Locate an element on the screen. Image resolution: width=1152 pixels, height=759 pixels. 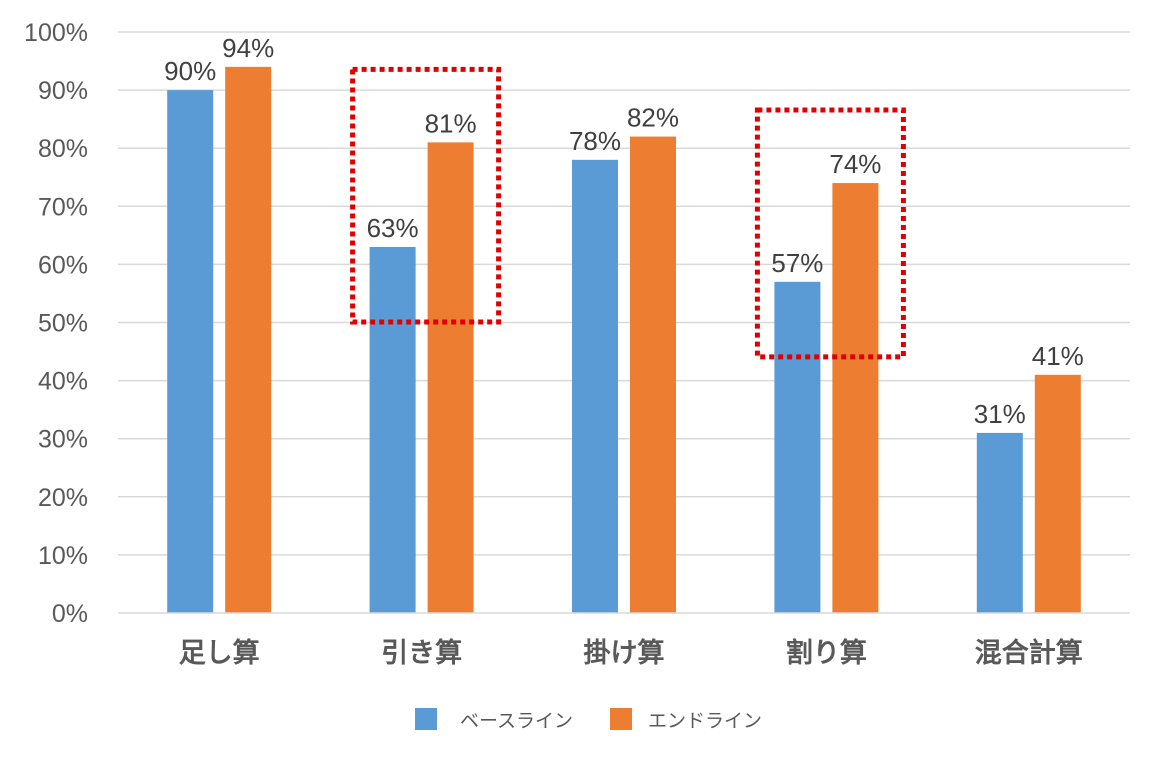
y-tick-label: 100% is located at coordinates (56, 33).